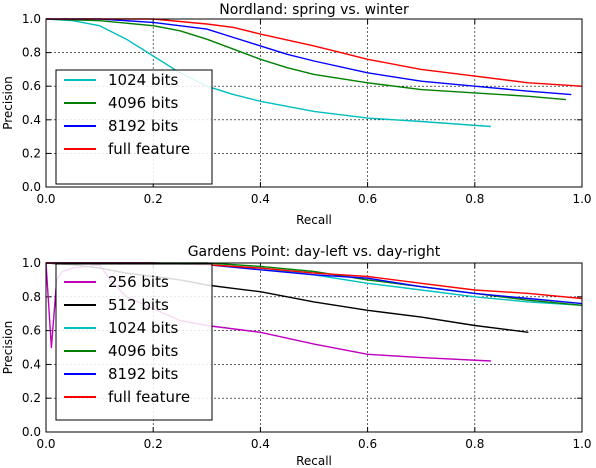 The height and width of the screenshot is (468, 596). Describe the element at coordinates (314, 252) in the screenshot. I see `chart-title: Gardens Point: day-left vs. day-right` at that location.